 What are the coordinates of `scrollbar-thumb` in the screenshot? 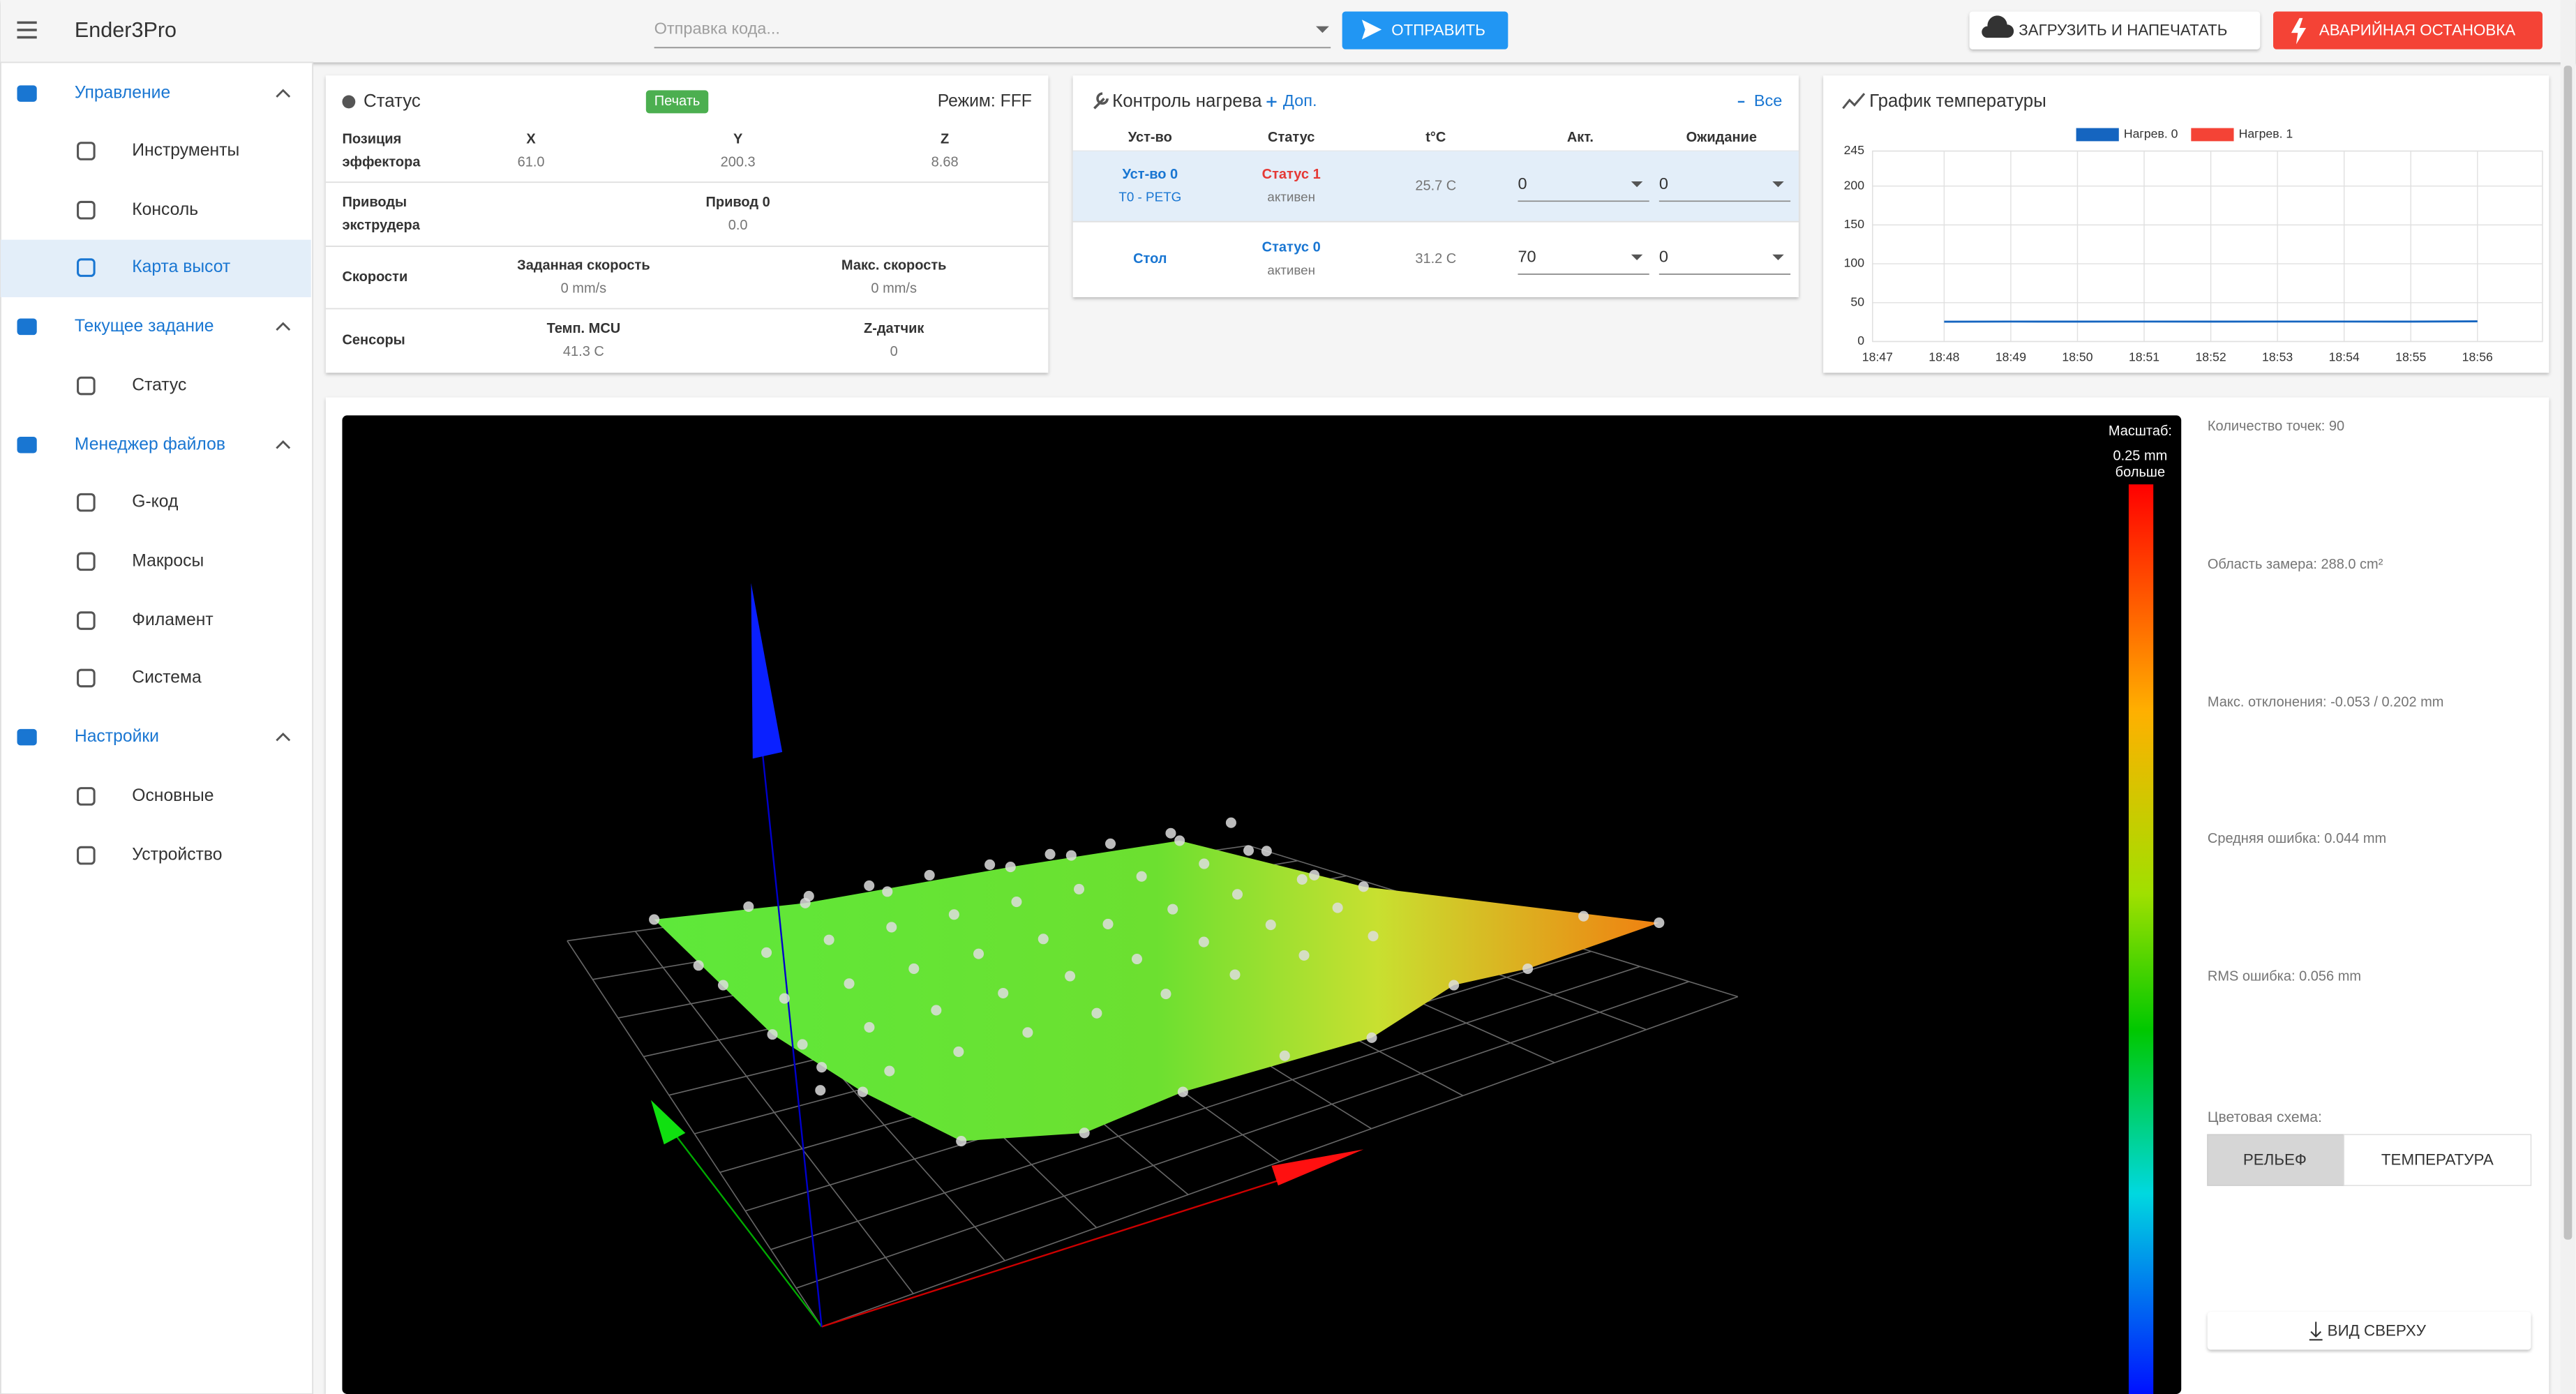 It's located at (2568, 653).